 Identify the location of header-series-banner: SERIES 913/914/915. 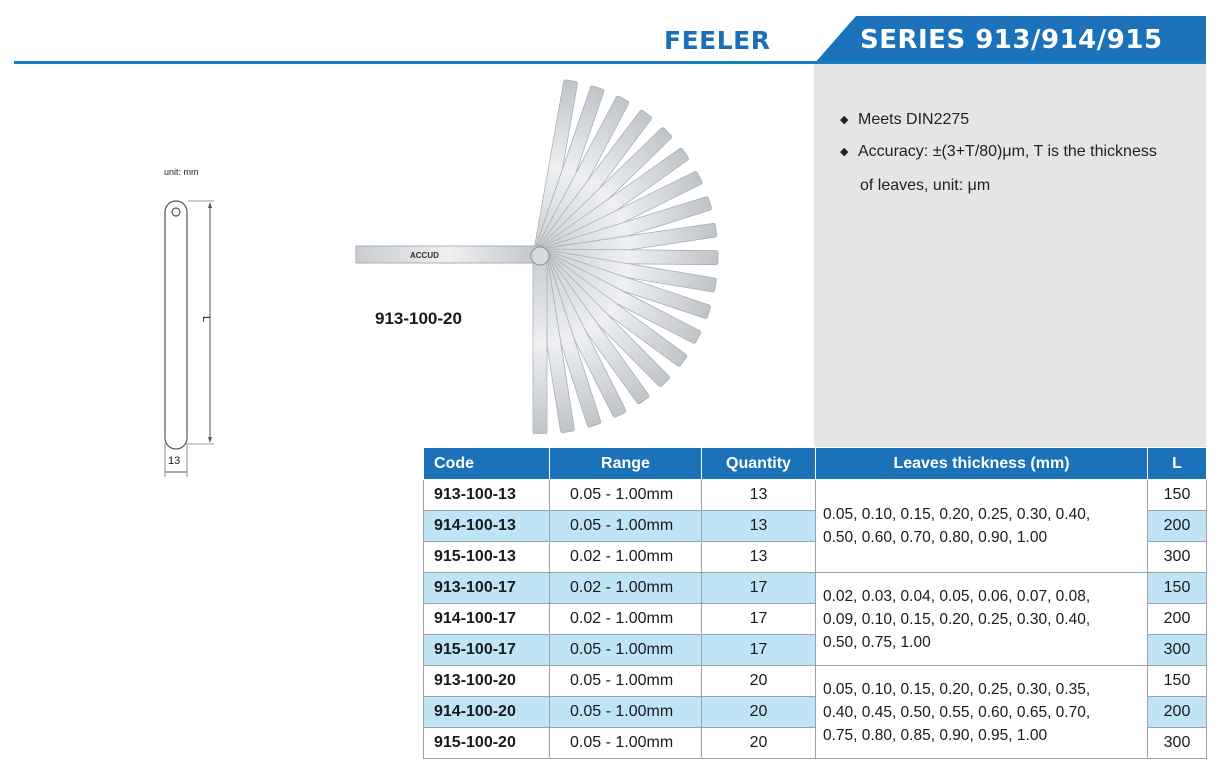
(1010, 40).